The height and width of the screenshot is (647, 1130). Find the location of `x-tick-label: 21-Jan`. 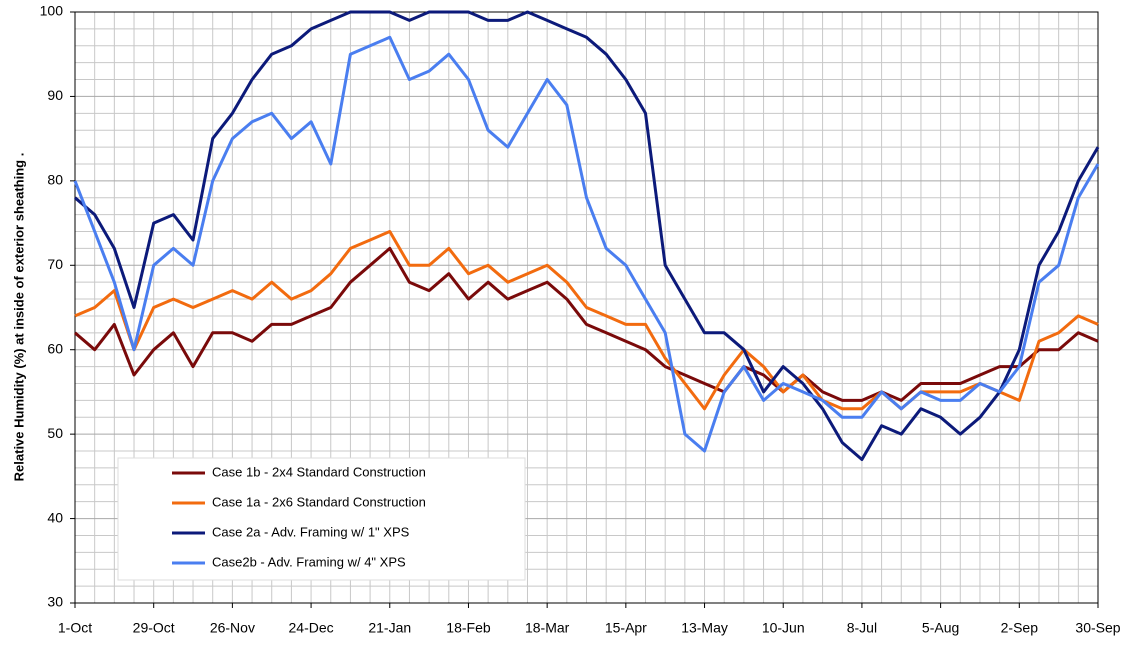

x-tick-label: 21-Jan is located at coordinates (389, 628).